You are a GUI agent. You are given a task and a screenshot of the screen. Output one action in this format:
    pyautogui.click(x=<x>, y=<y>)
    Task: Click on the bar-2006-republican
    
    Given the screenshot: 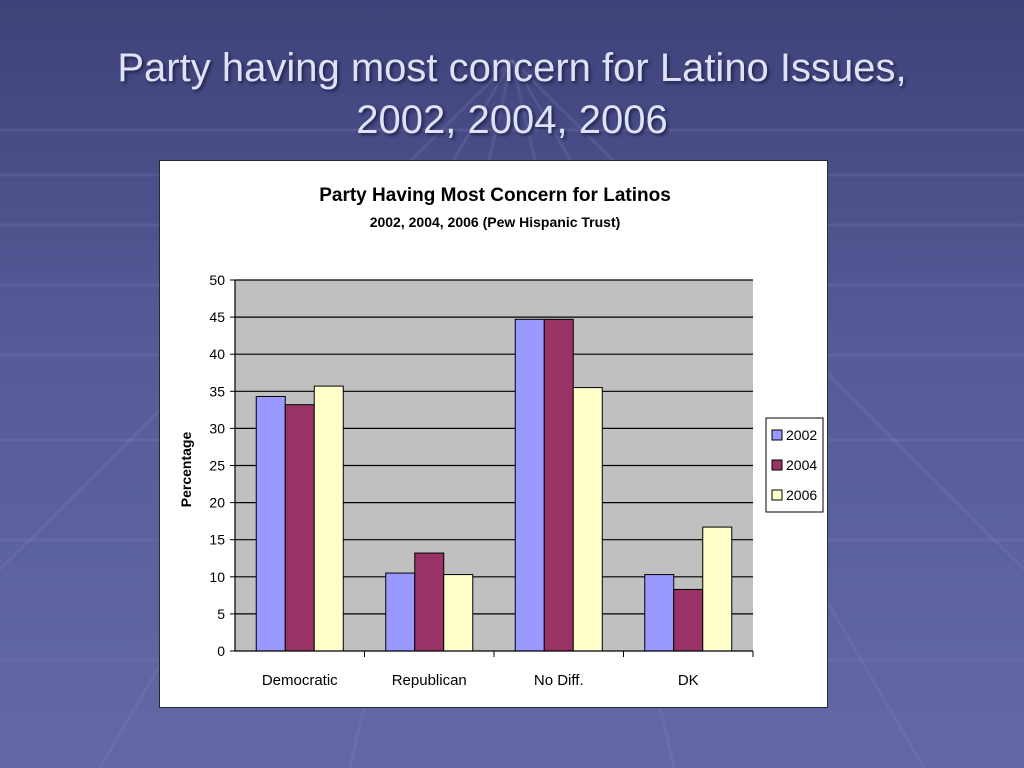 What is the action you would take?
    pyautogui.click(x=458, y=613)
    